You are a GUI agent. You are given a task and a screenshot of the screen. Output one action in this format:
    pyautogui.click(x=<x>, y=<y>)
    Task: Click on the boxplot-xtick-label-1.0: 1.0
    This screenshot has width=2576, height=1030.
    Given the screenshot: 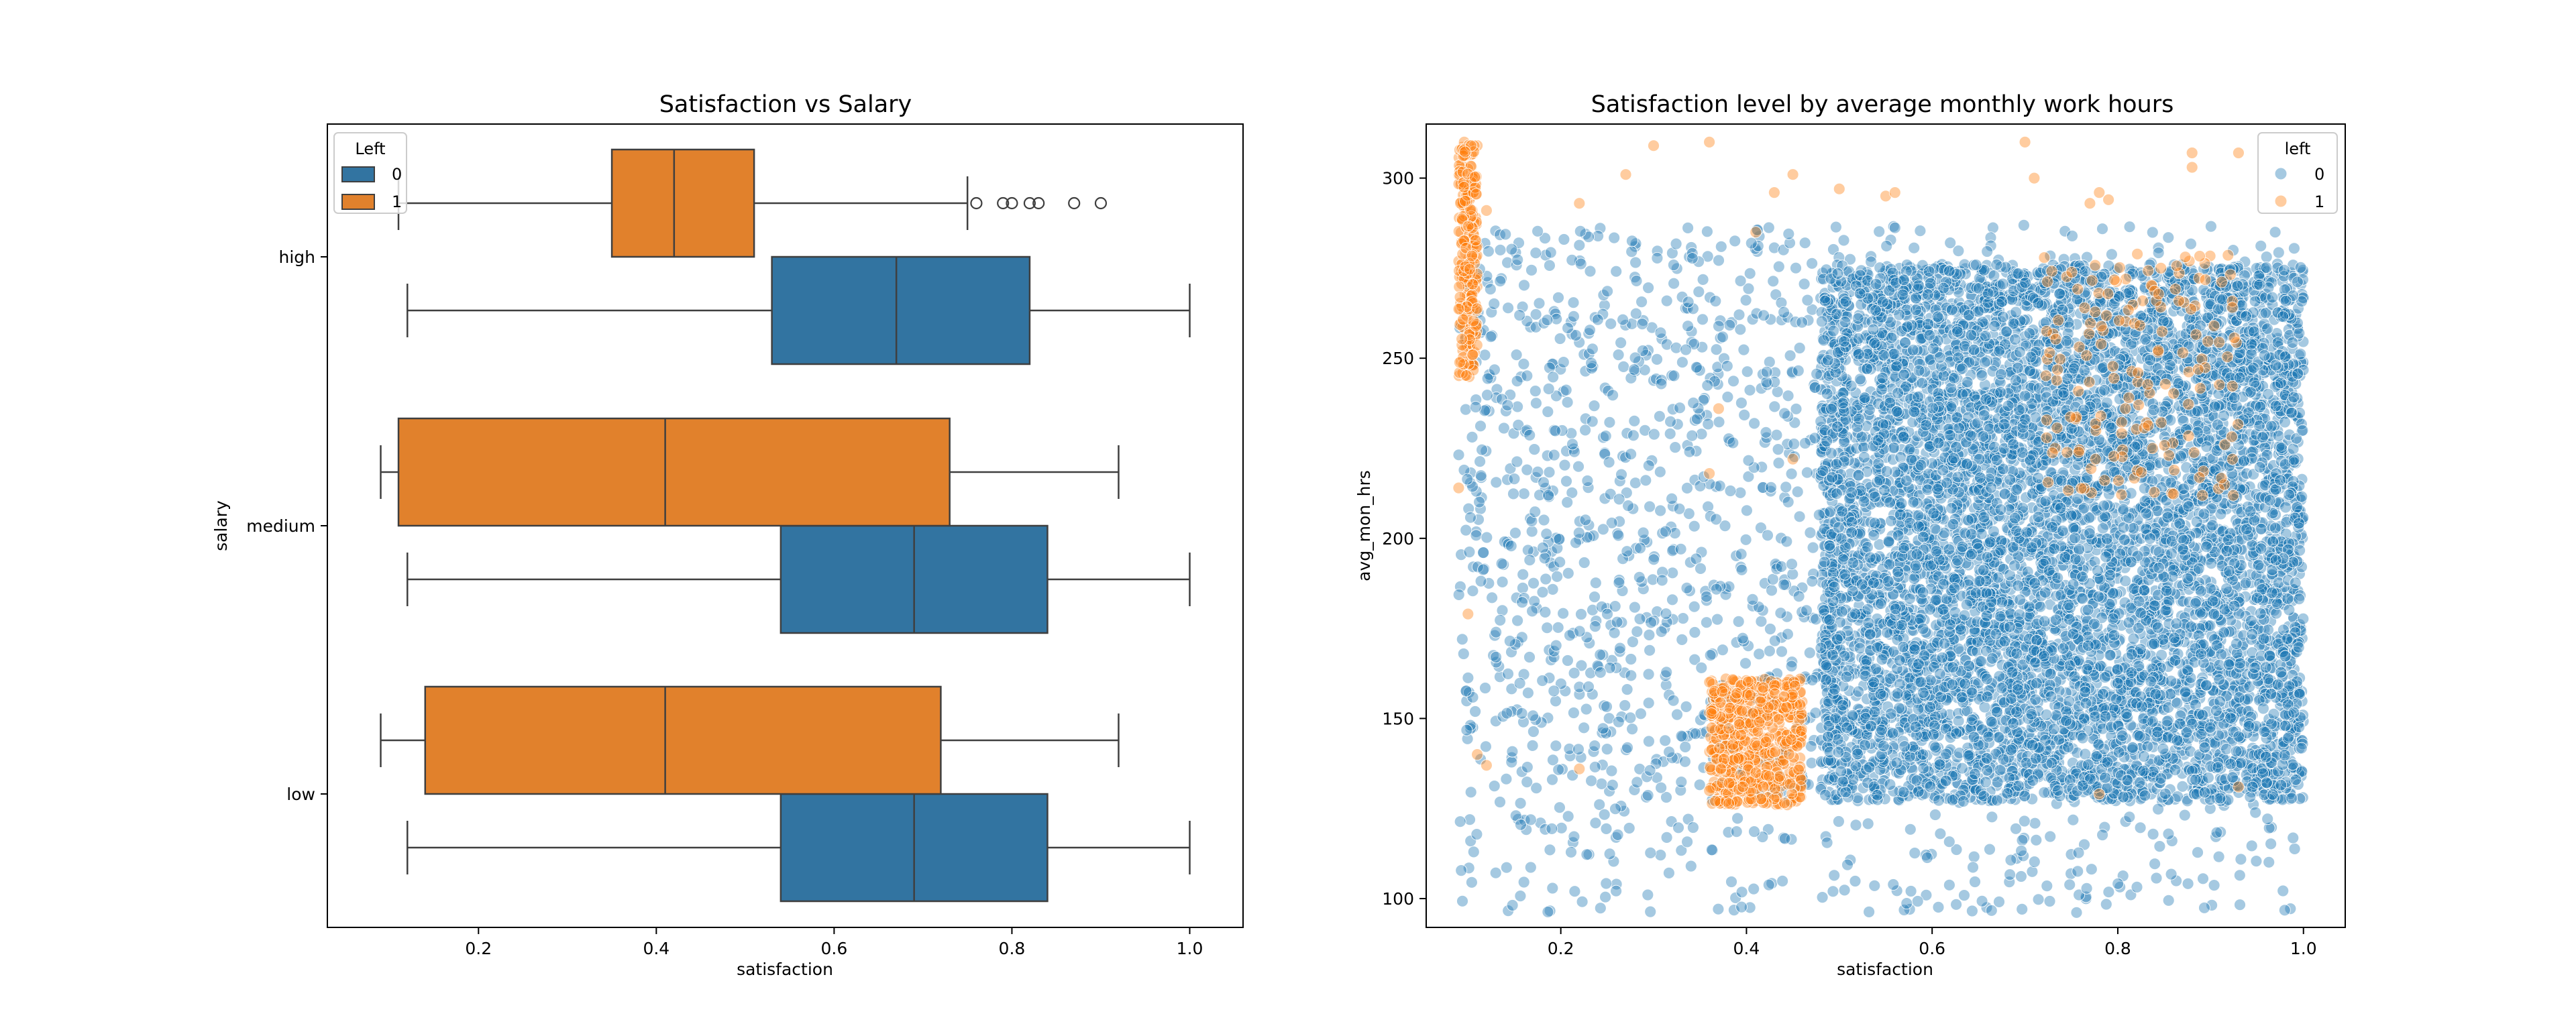 What is the action you would take?
    pyautogui.click(x=1190, y=948)
    